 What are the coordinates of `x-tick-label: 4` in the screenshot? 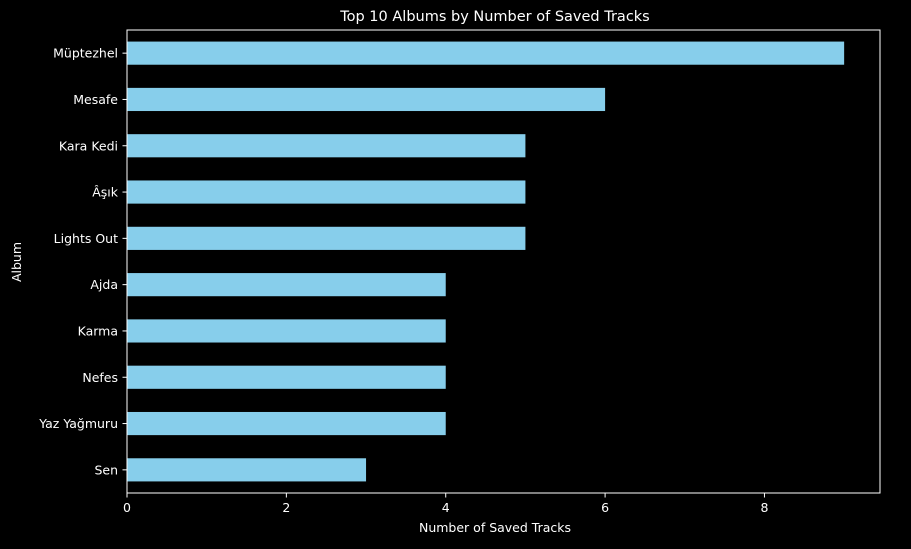 It's located at (446, 507).